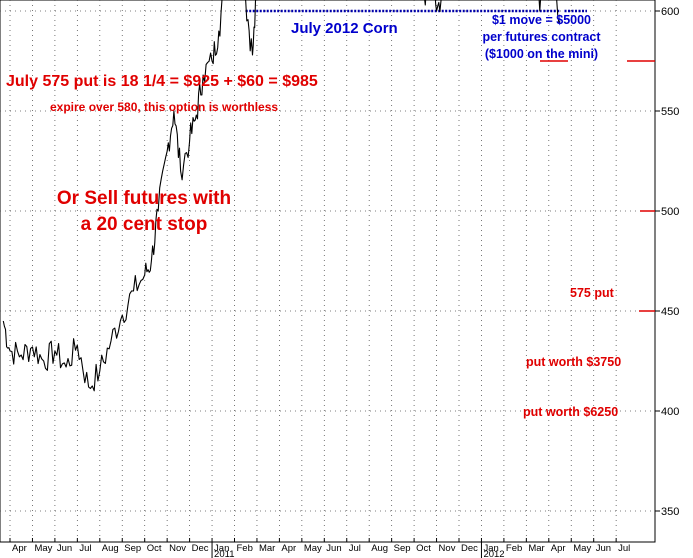 Image resolution: width=693 pixels, height=558 pixels. What do you see at coordinates (670, 12) in the screenshot?
I see `y-tick-label: 600` at bounding box center [670, 12].